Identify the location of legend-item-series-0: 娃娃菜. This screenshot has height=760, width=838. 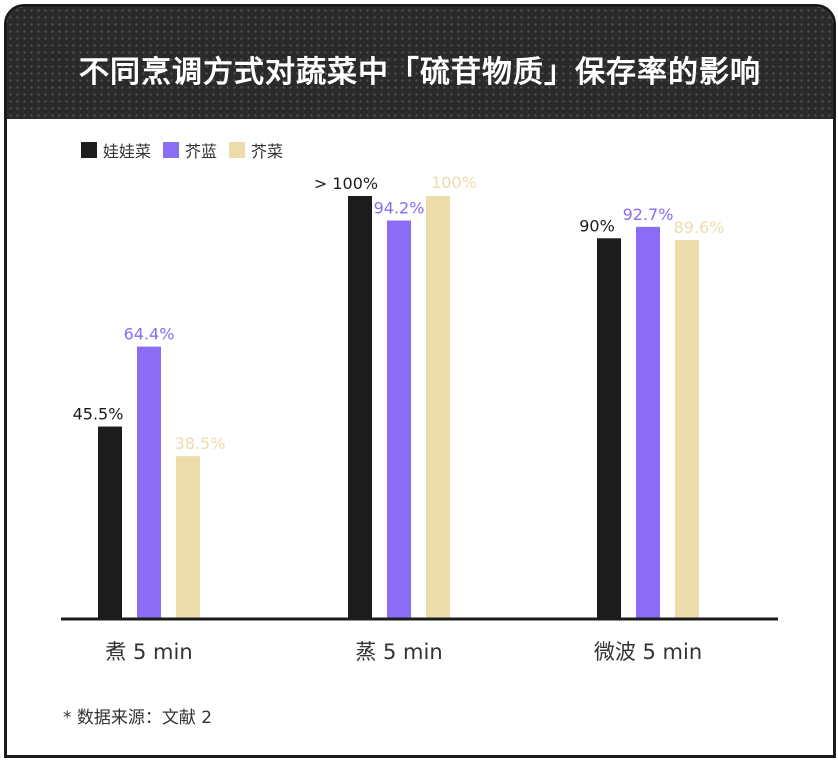
(116, 150).